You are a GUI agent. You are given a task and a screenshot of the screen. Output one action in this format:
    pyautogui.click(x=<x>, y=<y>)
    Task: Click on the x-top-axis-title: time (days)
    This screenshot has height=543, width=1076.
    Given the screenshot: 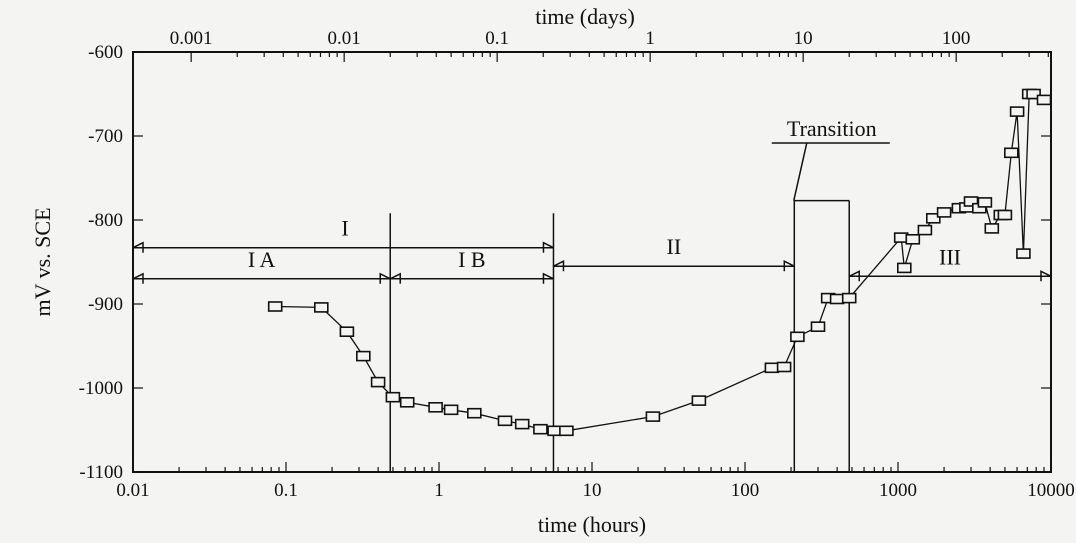 What is the action you would take?
    pyautogui.click(x=585, y=16)
    